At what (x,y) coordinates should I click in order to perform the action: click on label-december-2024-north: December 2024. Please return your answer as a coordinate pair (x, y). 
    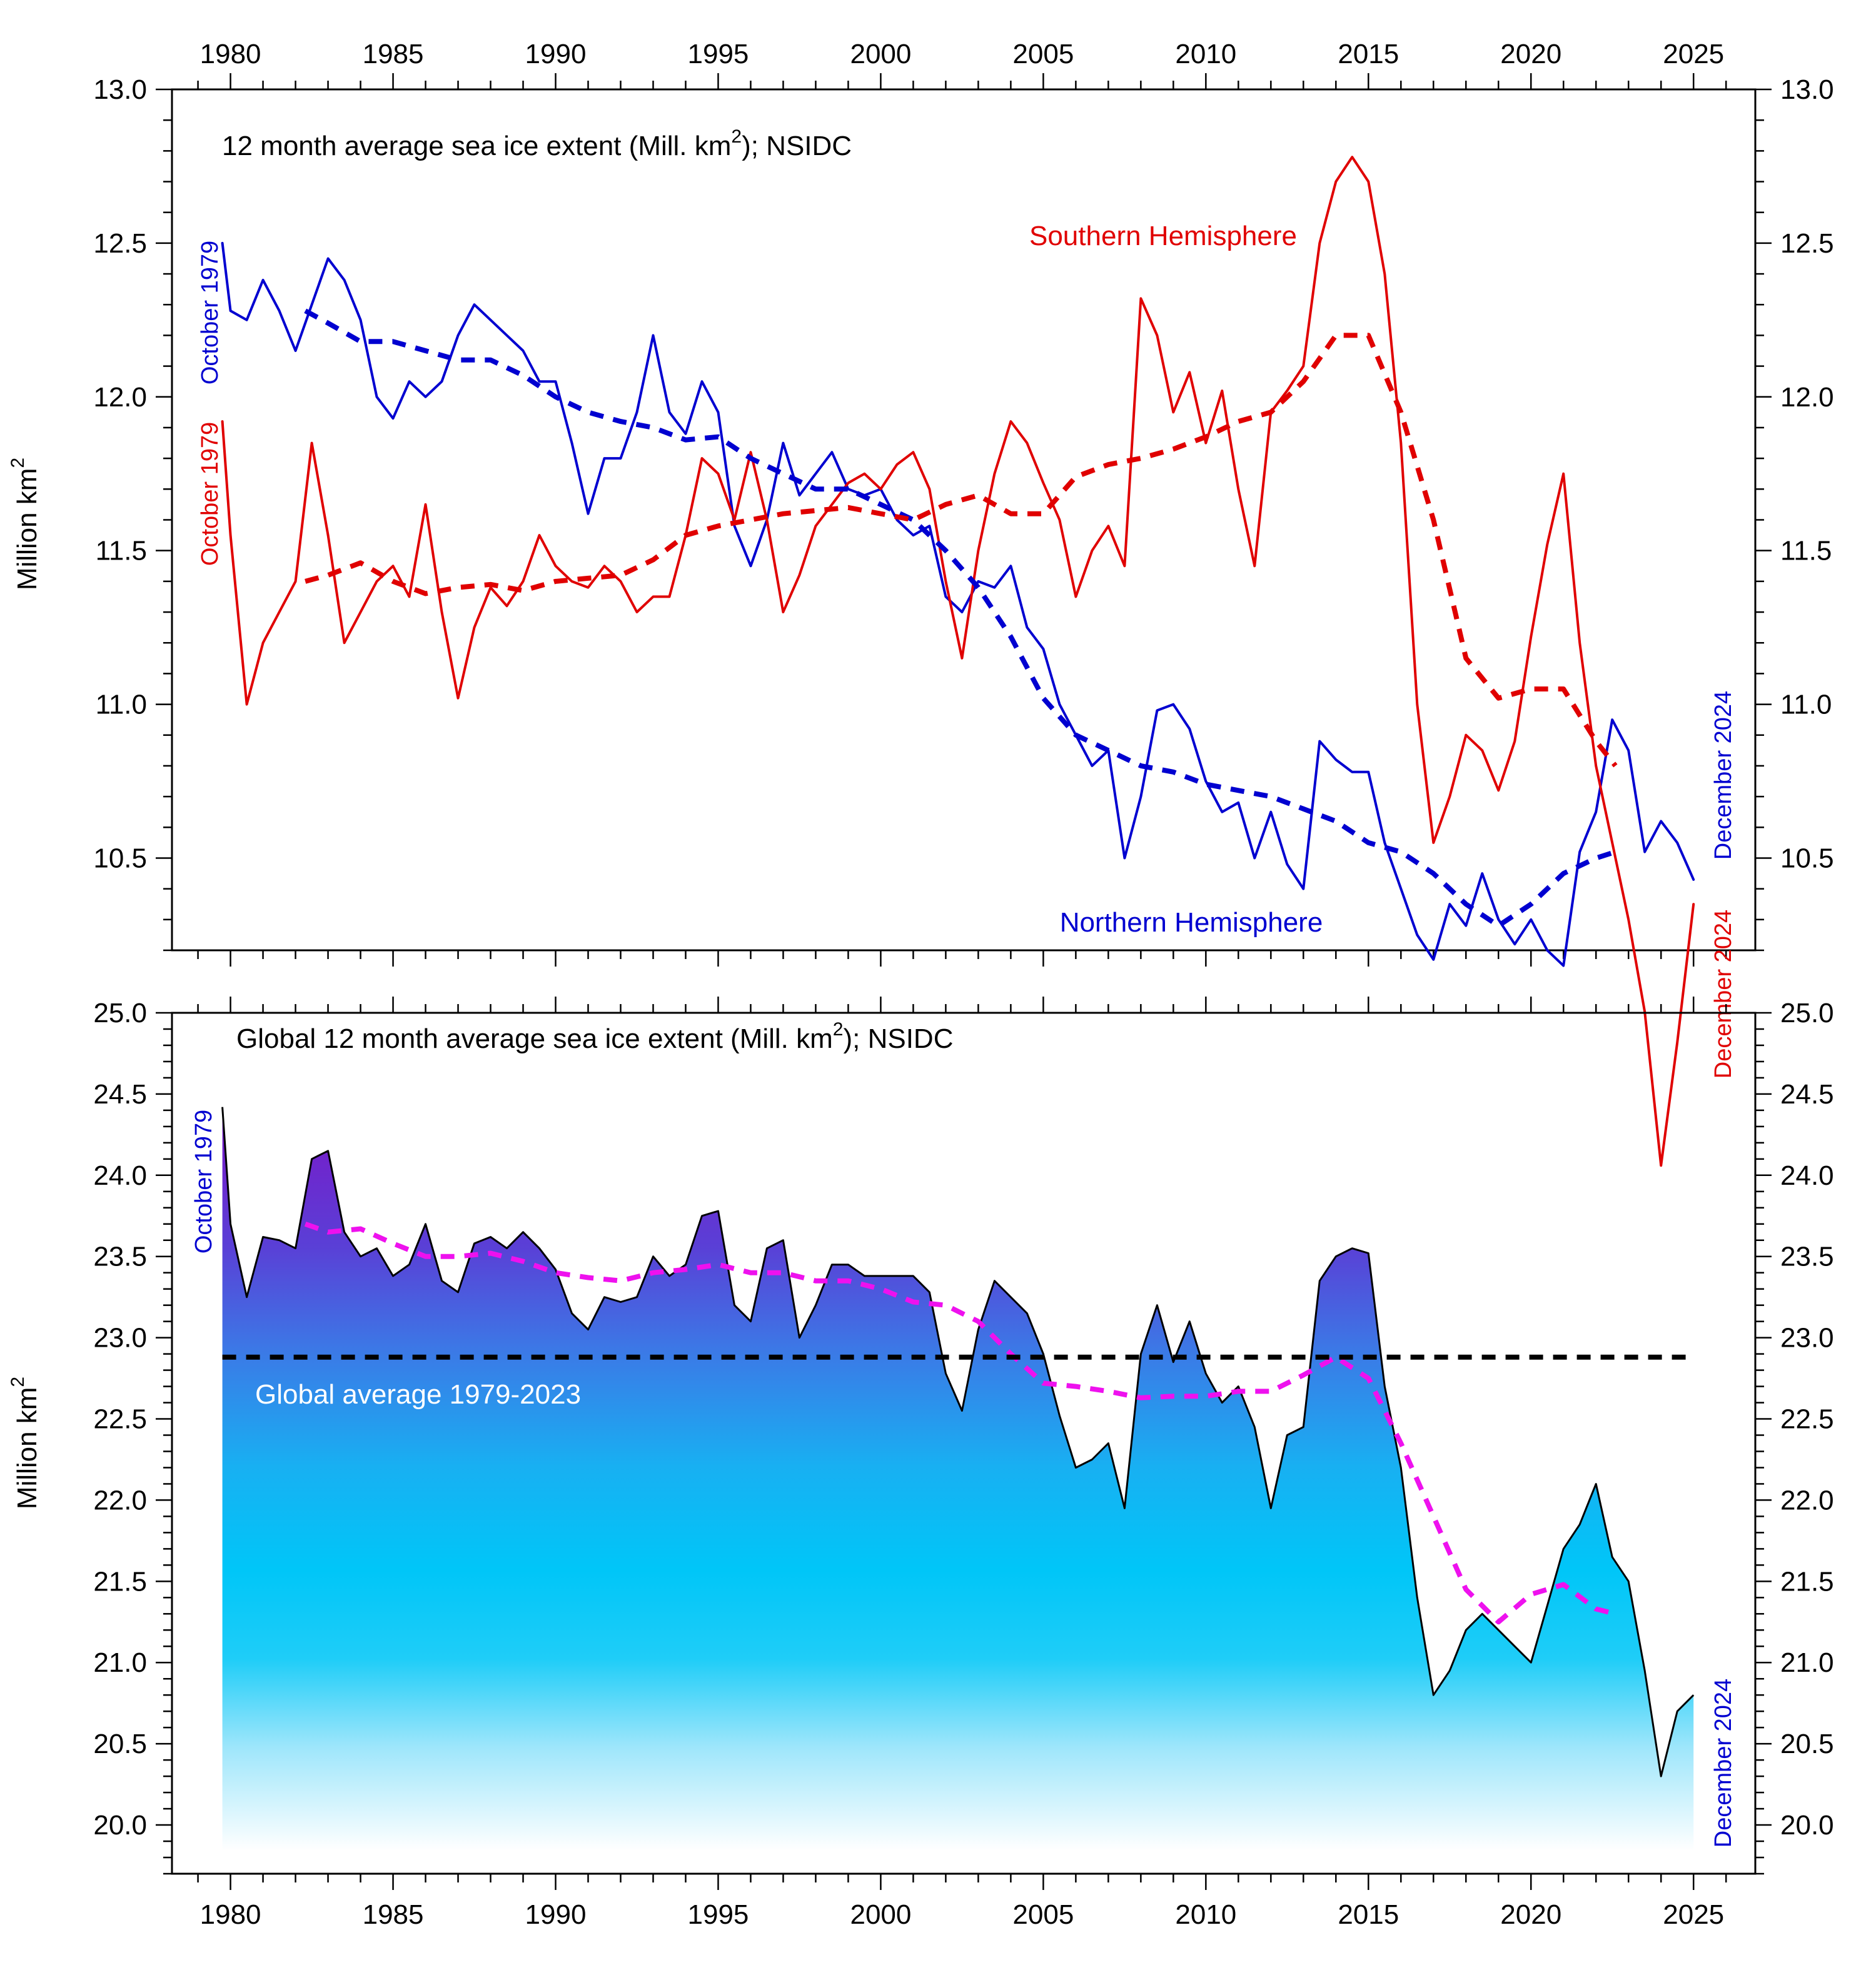
    Looking at the image, I should click on (1723, 775).